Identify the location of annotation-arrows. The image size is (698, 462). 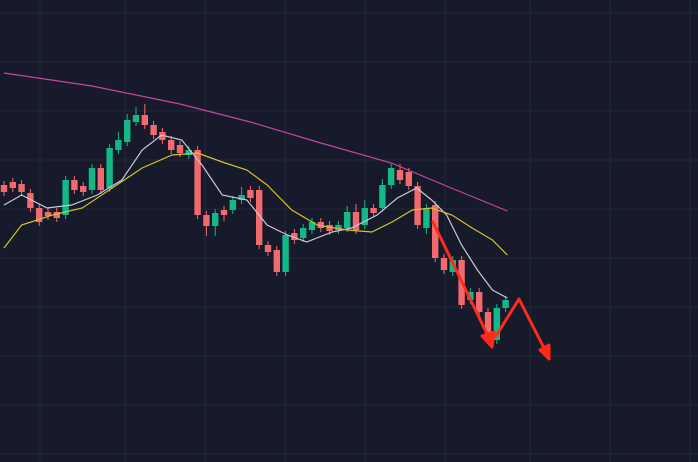
(491, 290).